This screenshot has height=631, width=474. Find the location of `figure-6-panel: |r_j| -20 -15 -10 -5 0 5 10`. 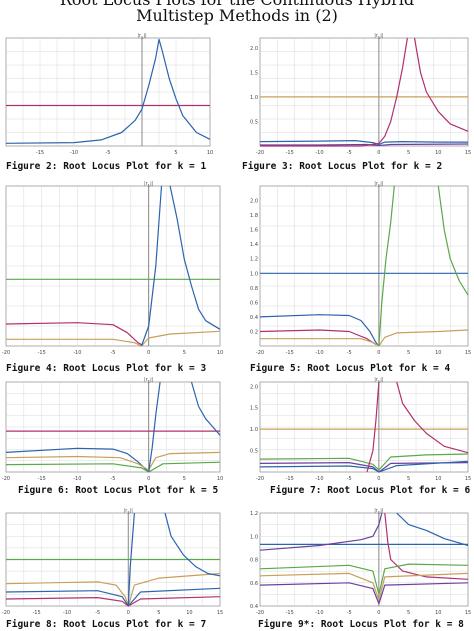

figure-6-panel: |r_j| -20 -15 -10 -5 0 5 10 is located at coordinates (113, 429).